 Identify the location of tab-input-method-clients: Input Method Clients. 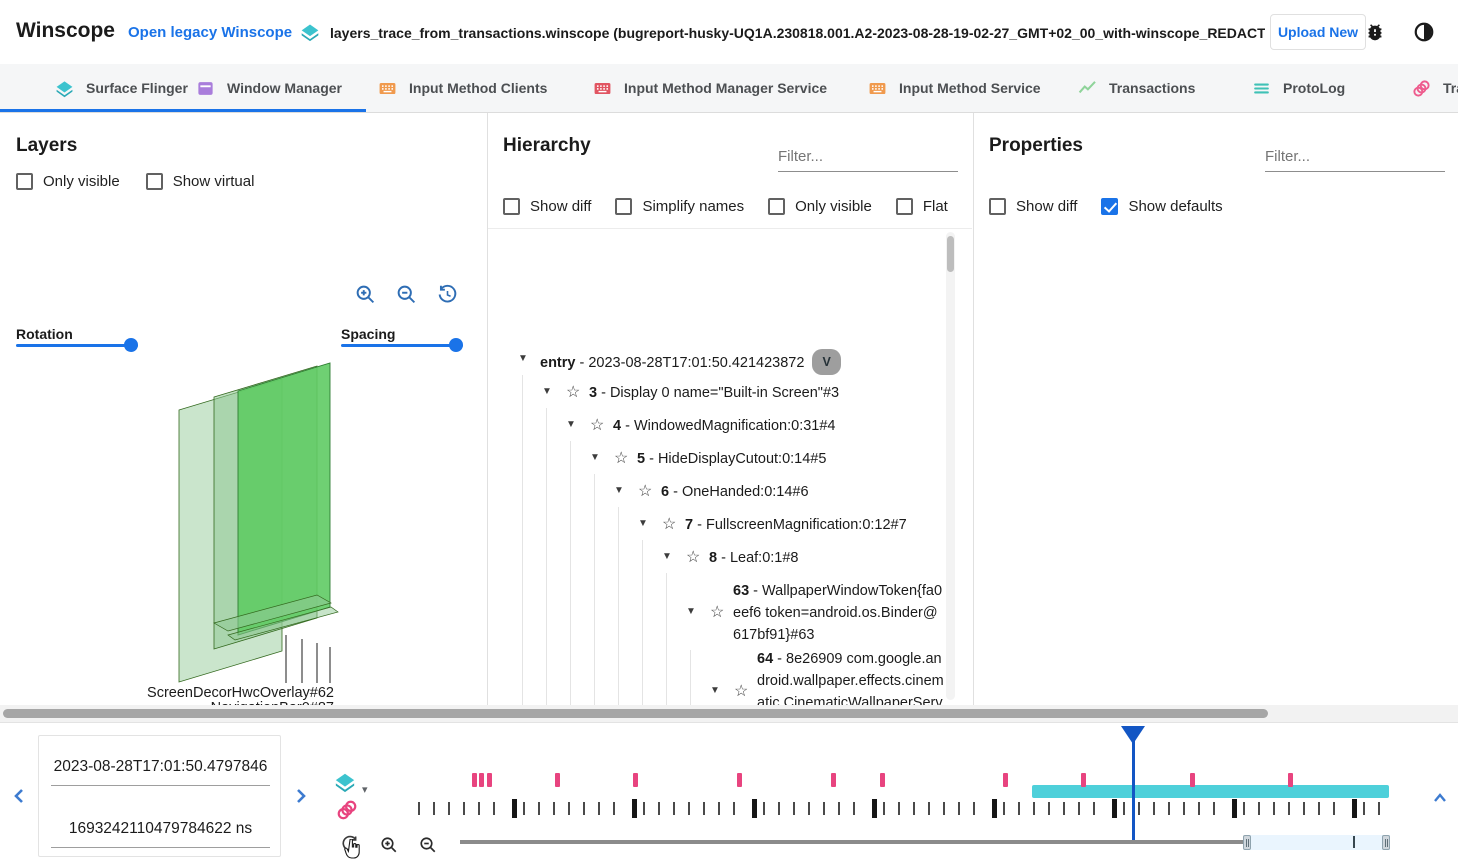
(462, 88).